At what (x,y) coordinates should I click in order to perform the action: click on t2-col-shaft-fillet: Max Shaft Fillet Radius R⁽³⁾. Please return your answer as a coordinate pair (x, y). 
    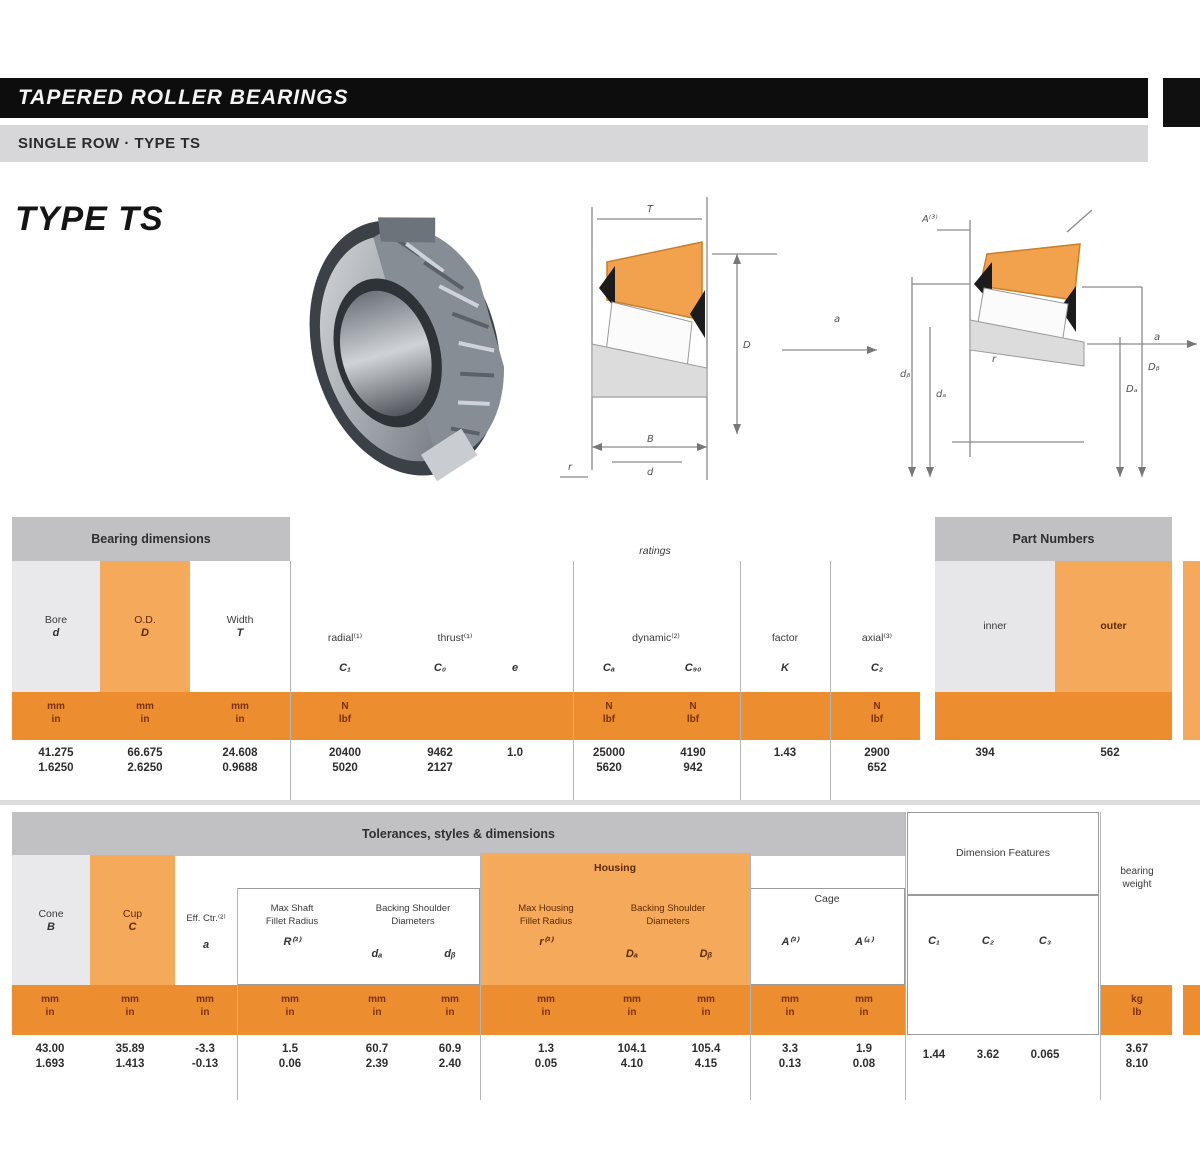
    Looking at the image, I should click on (292, 925).